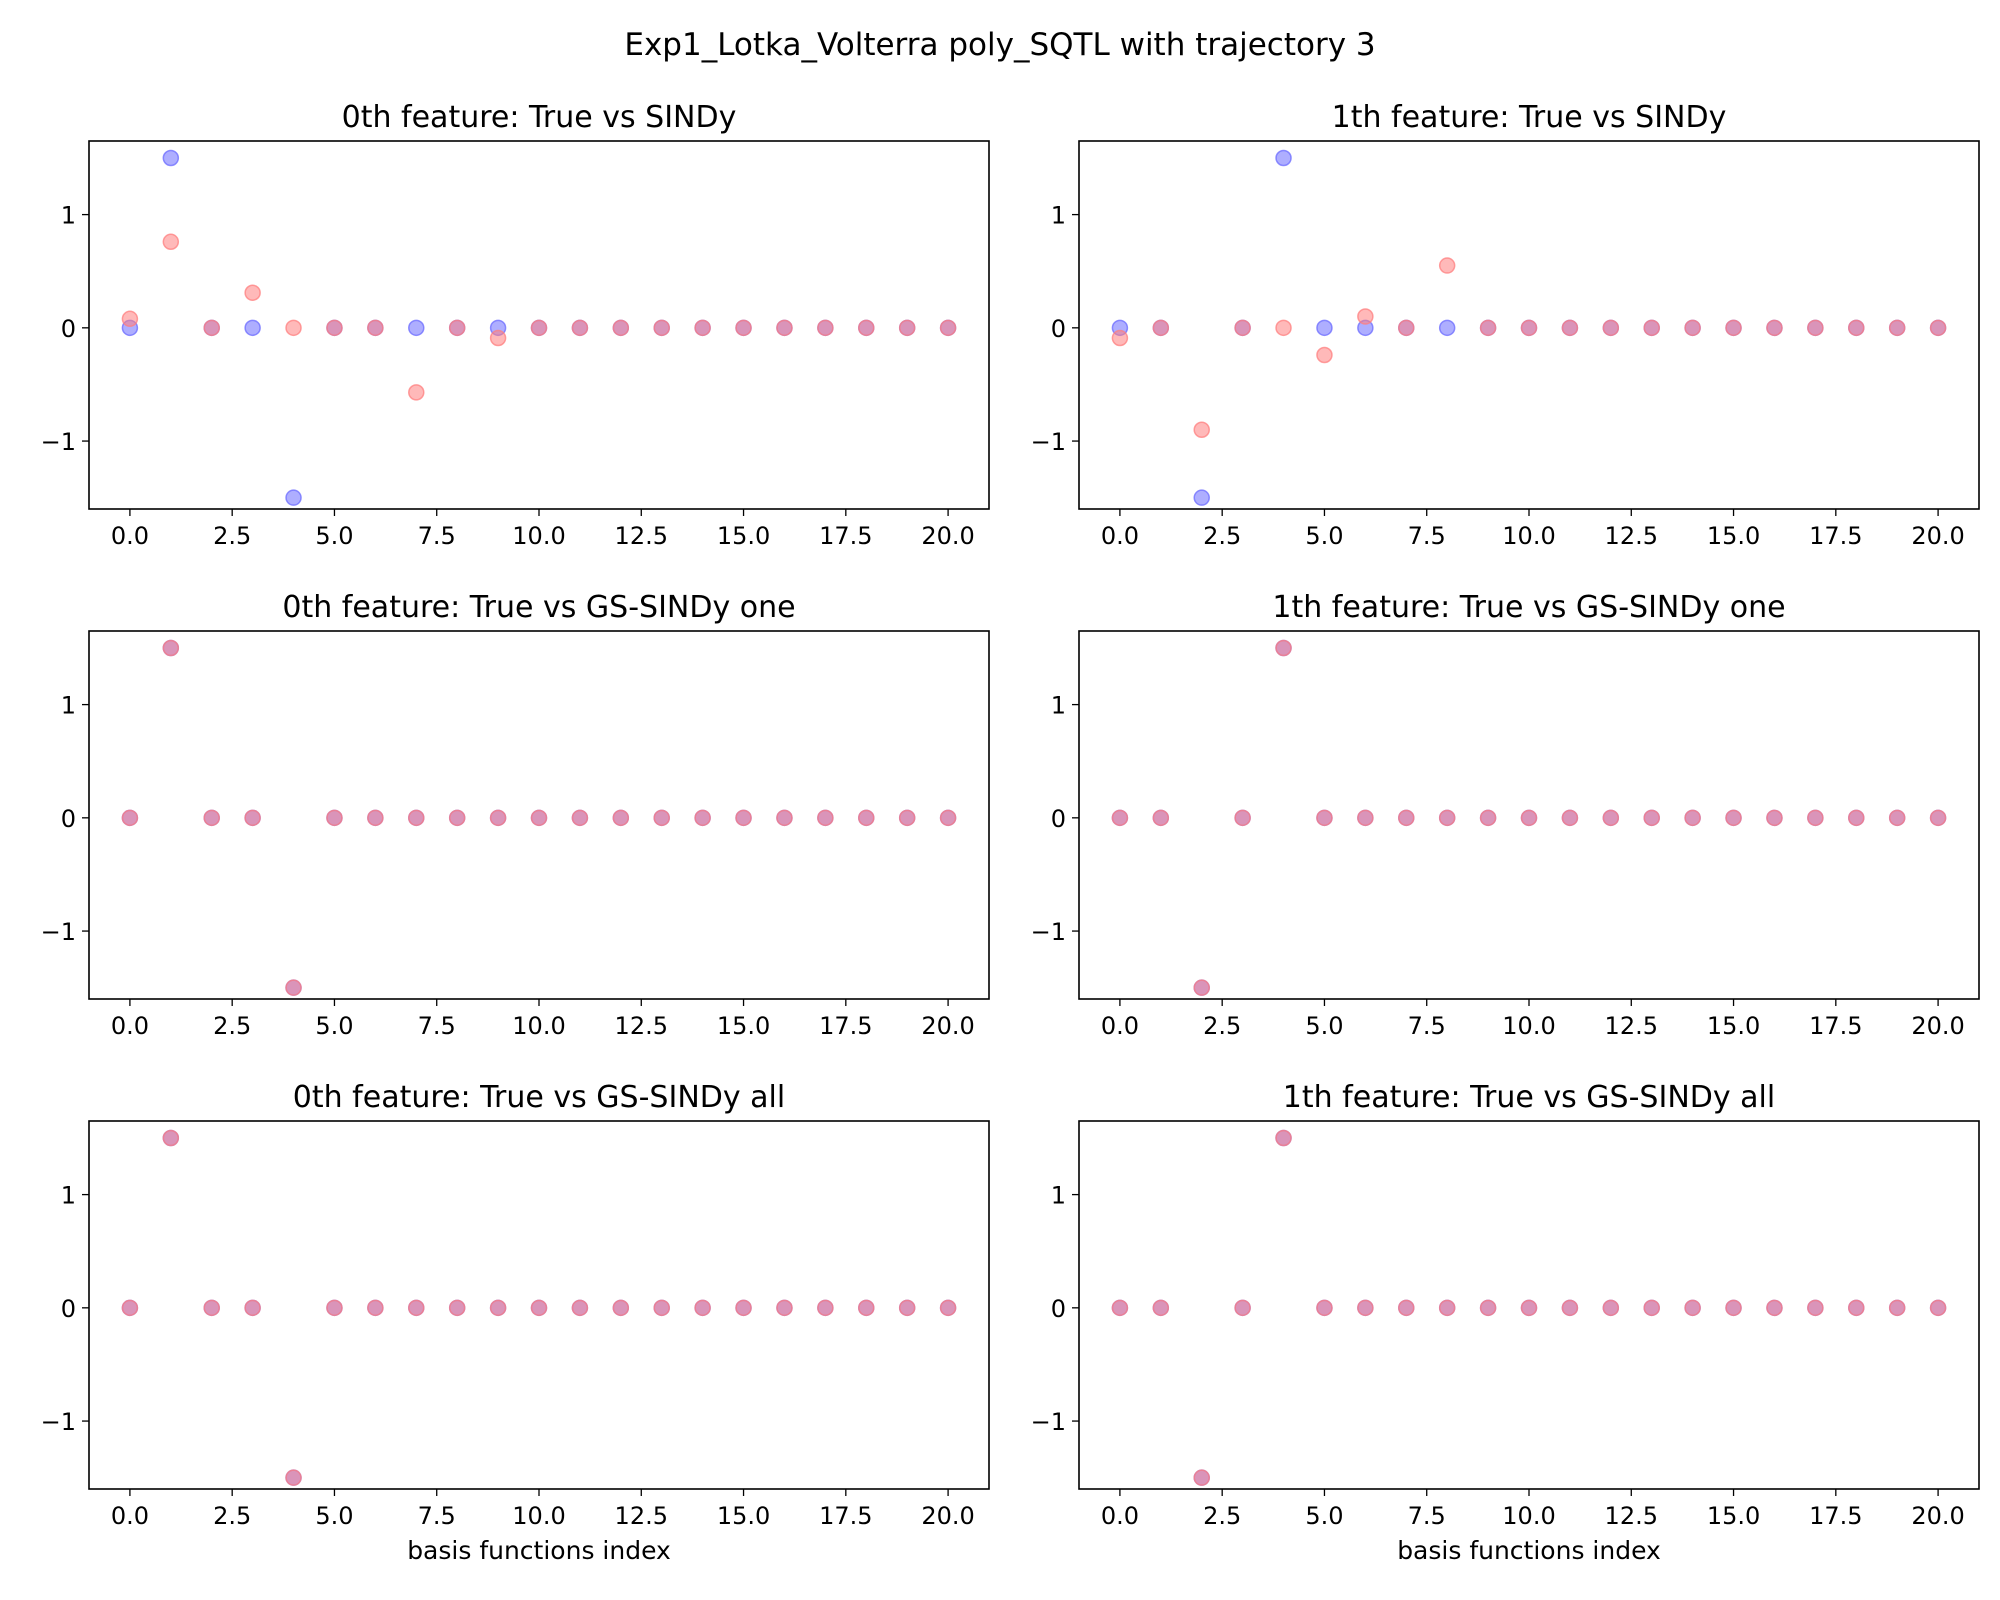  What do you see at coordinates (538, 1026) in the screenshot?
I see `x-tick-label: 10.0` at bounding box center [538, 1026].